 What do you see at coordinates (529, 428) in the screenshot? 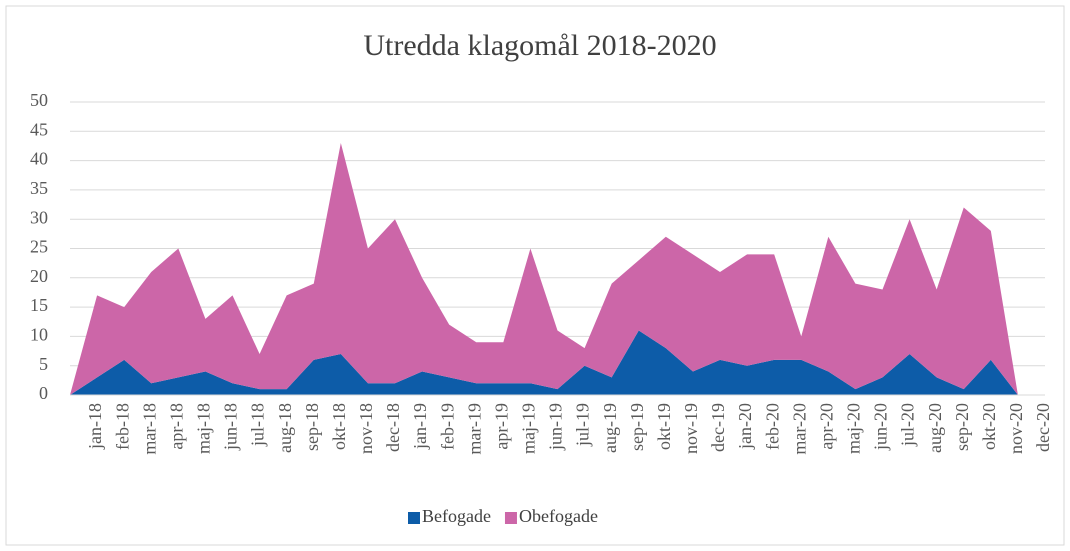
I see `x-tick-label: maj-19` at bounding box center [529, 428].